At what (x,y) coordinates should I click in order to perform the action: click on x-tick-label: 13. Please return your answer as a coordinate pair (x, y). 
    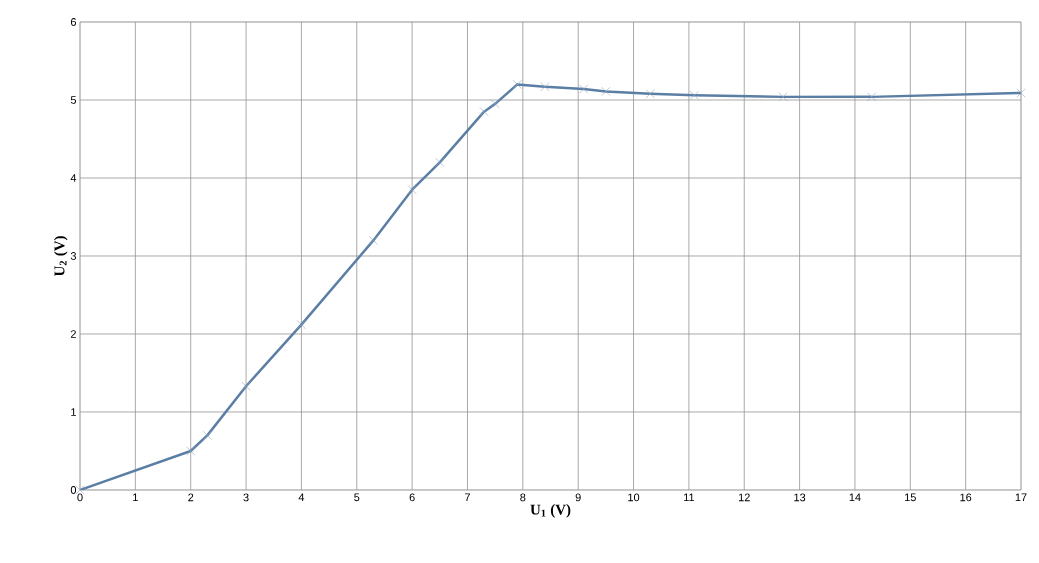
    Looking at the image, I should click on (800, 497).